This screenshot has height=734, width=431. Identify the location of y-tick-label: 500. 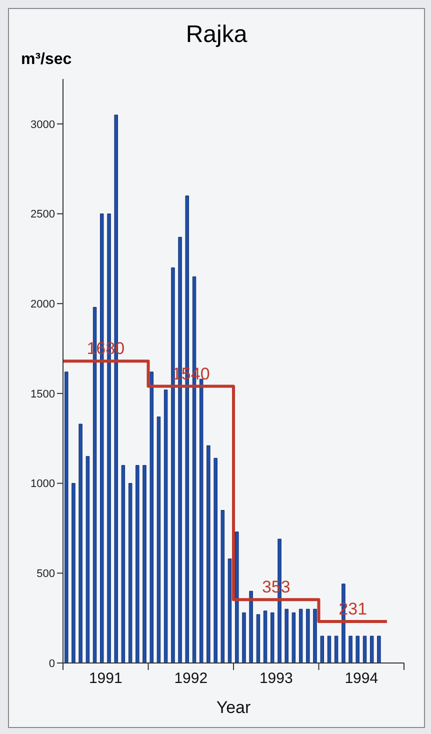
(45, 574).